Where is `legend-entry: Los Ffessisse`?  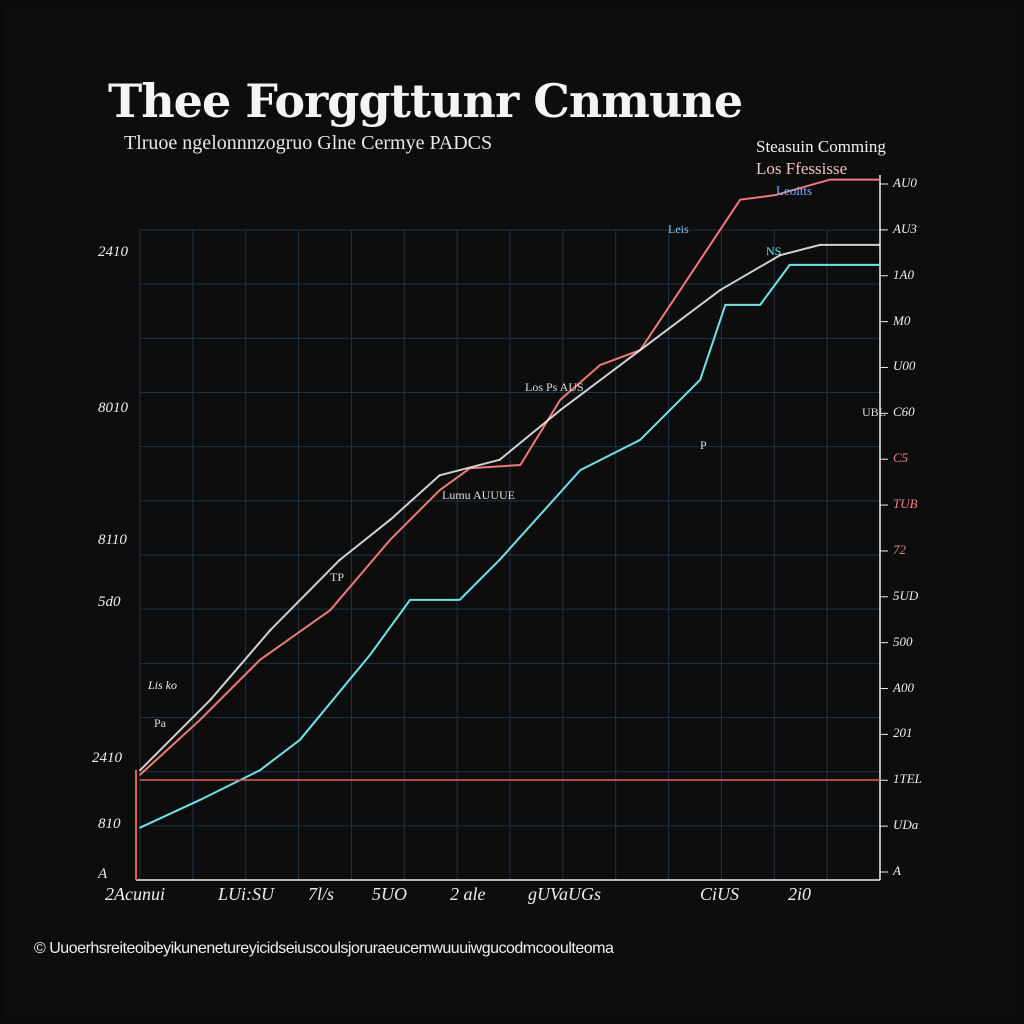 legend-entry: Los Ffessisse is located at coordinates (802, 168).